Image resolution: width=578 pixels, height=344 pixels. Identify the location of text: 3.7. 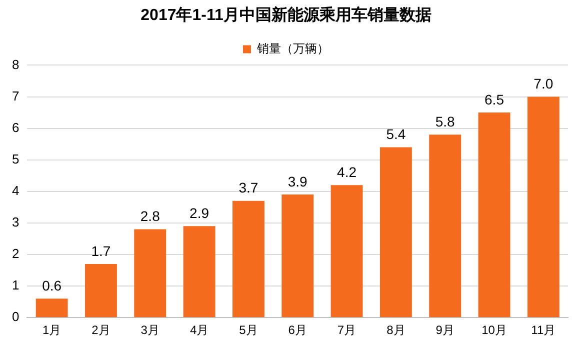
(248, 188).